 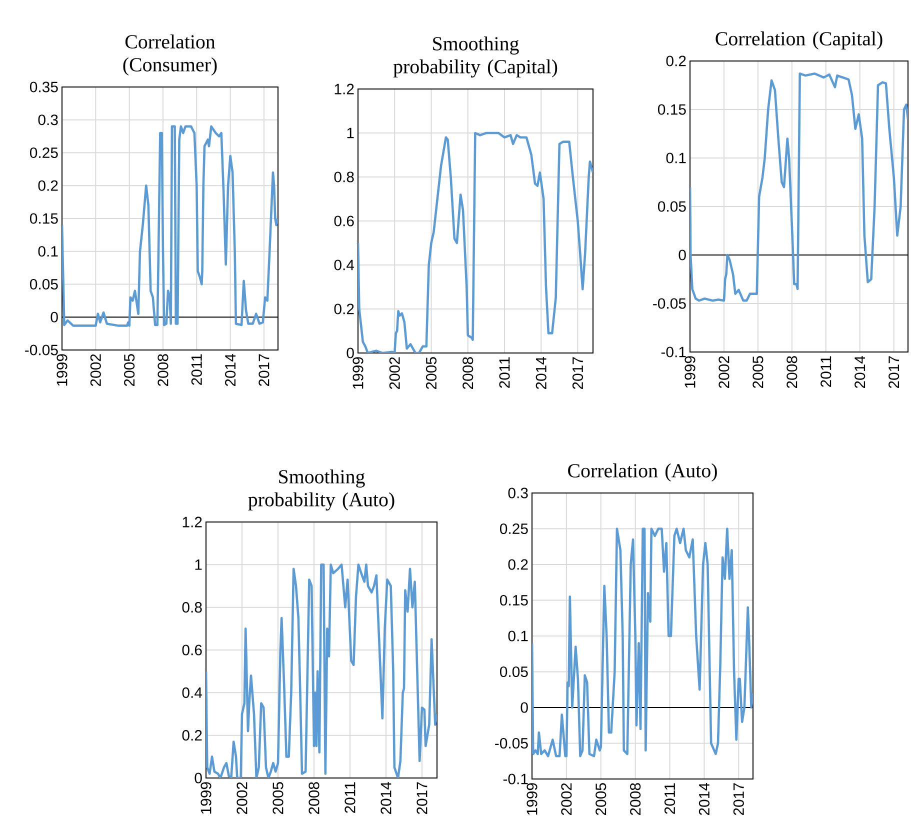 I want to click on chart-title: Correlation (Auto), so click(x=642, y=472).